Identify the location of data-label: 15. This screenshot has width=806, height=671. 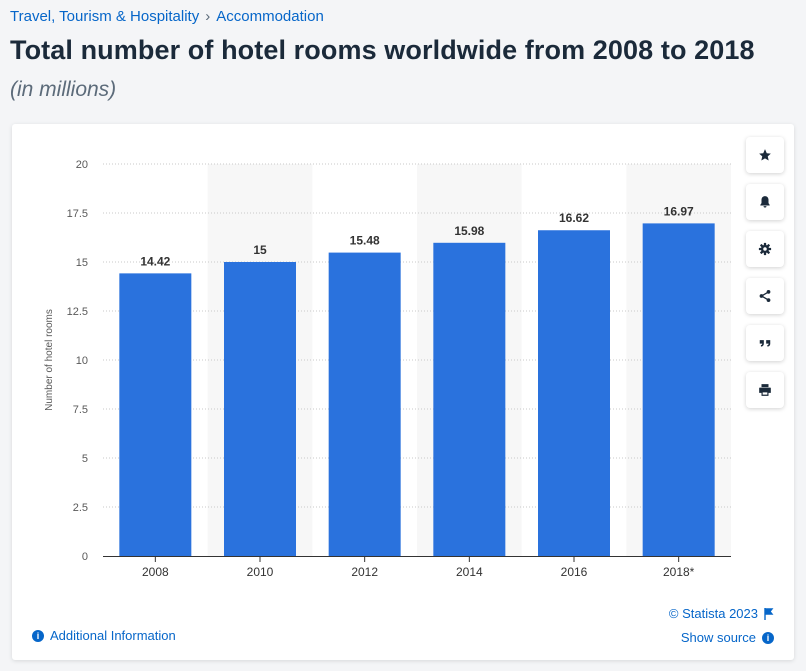
(260, 250).